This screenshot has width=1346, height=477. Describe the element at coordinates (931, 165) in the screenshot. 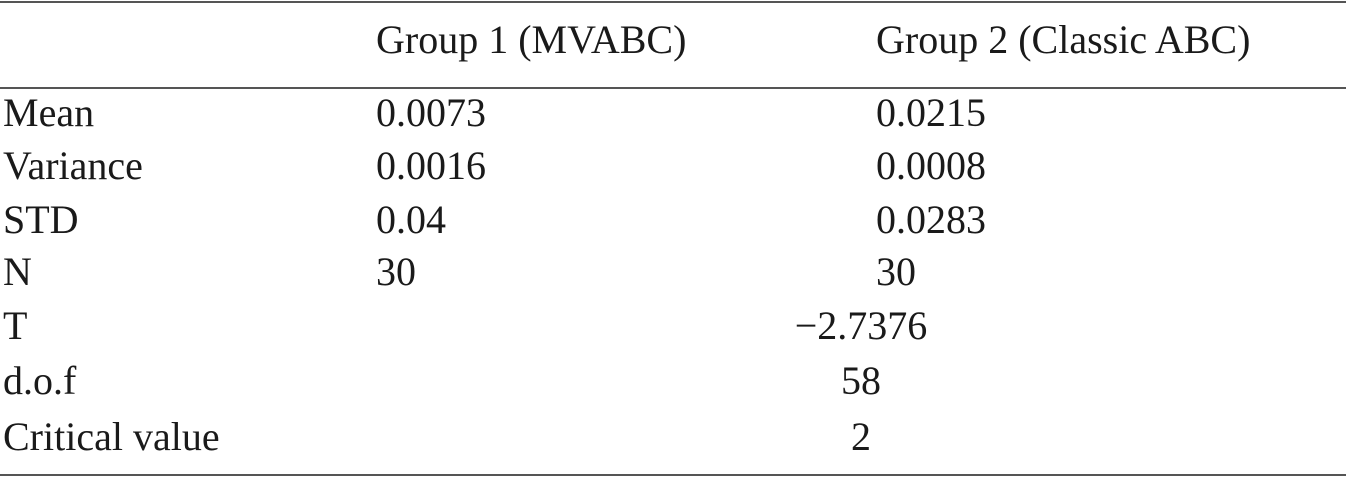

I see `data-cell: 0.0008` at that location.